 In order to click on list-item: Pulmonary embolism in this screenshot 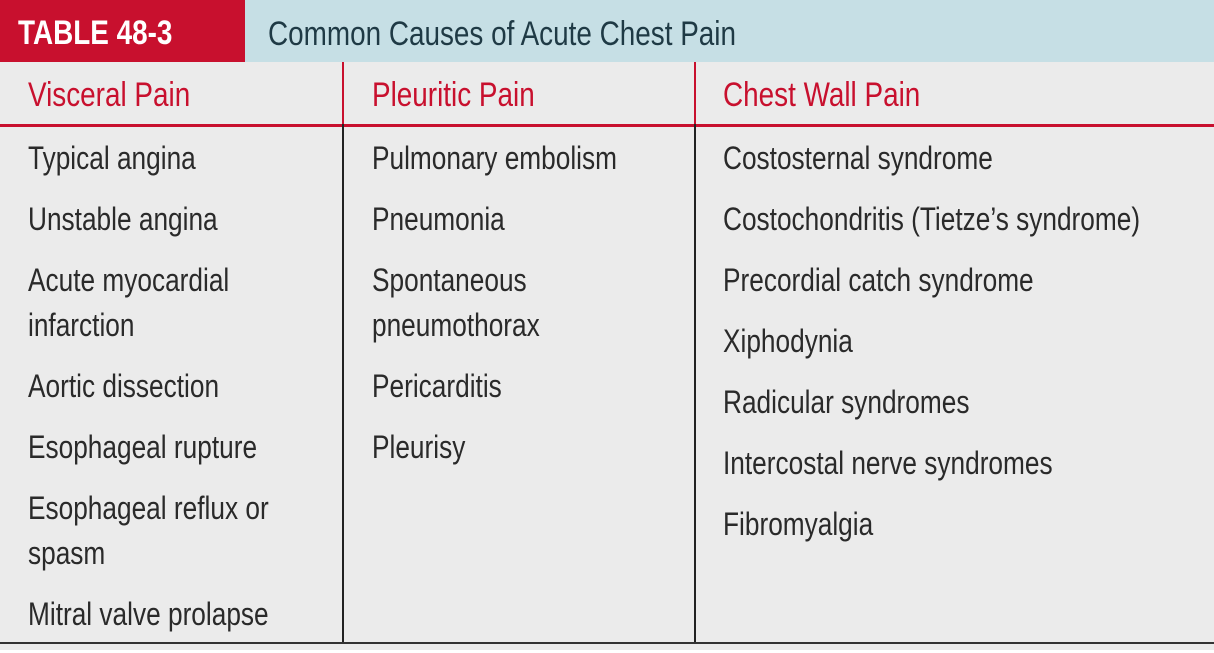, I will do `click(521, 158)`.